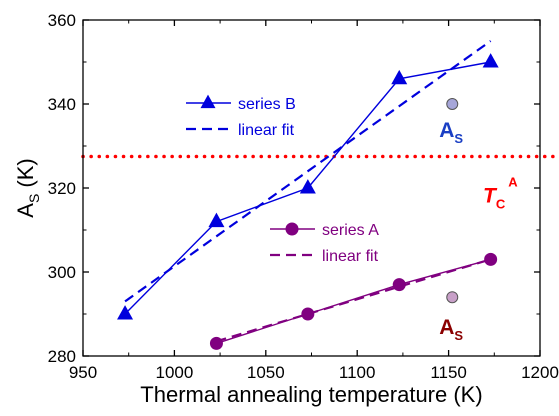  Describe the element at coordinates (174, 372) in the screenshot. I see `x-tick-label: 1000` at that location.